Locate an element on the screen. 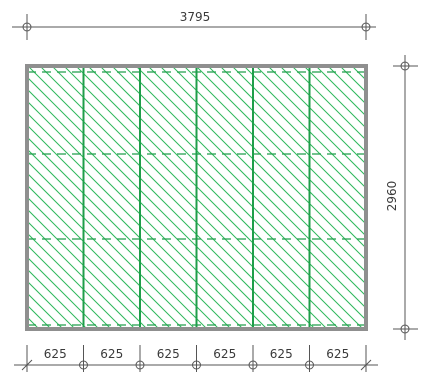 This screenshot has width=426, height=376. overall-height-dimension: 2960 is located at coordinates (401, 197).